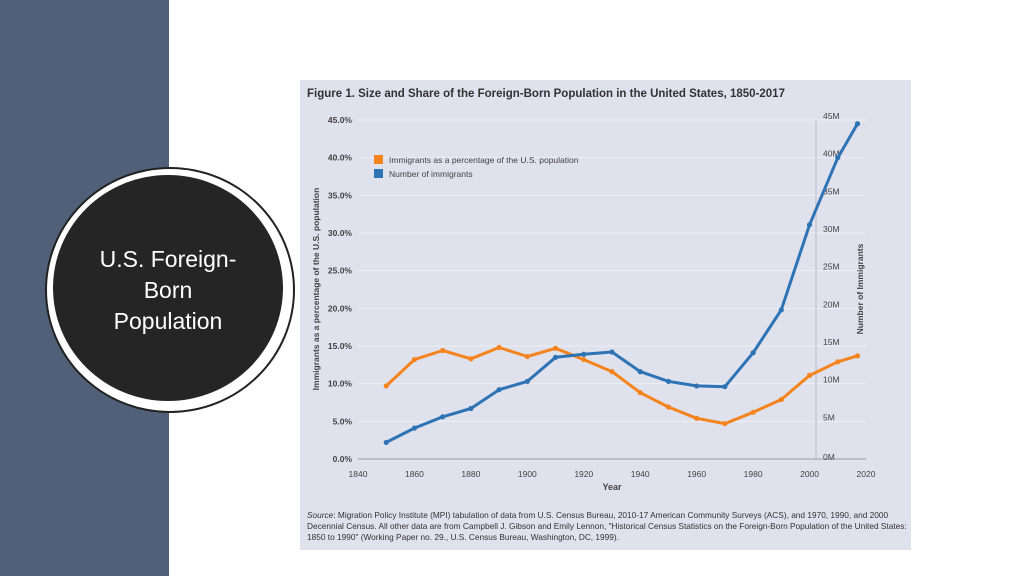  I want to click on y2-tick-label: 40M, so click(831, 154).